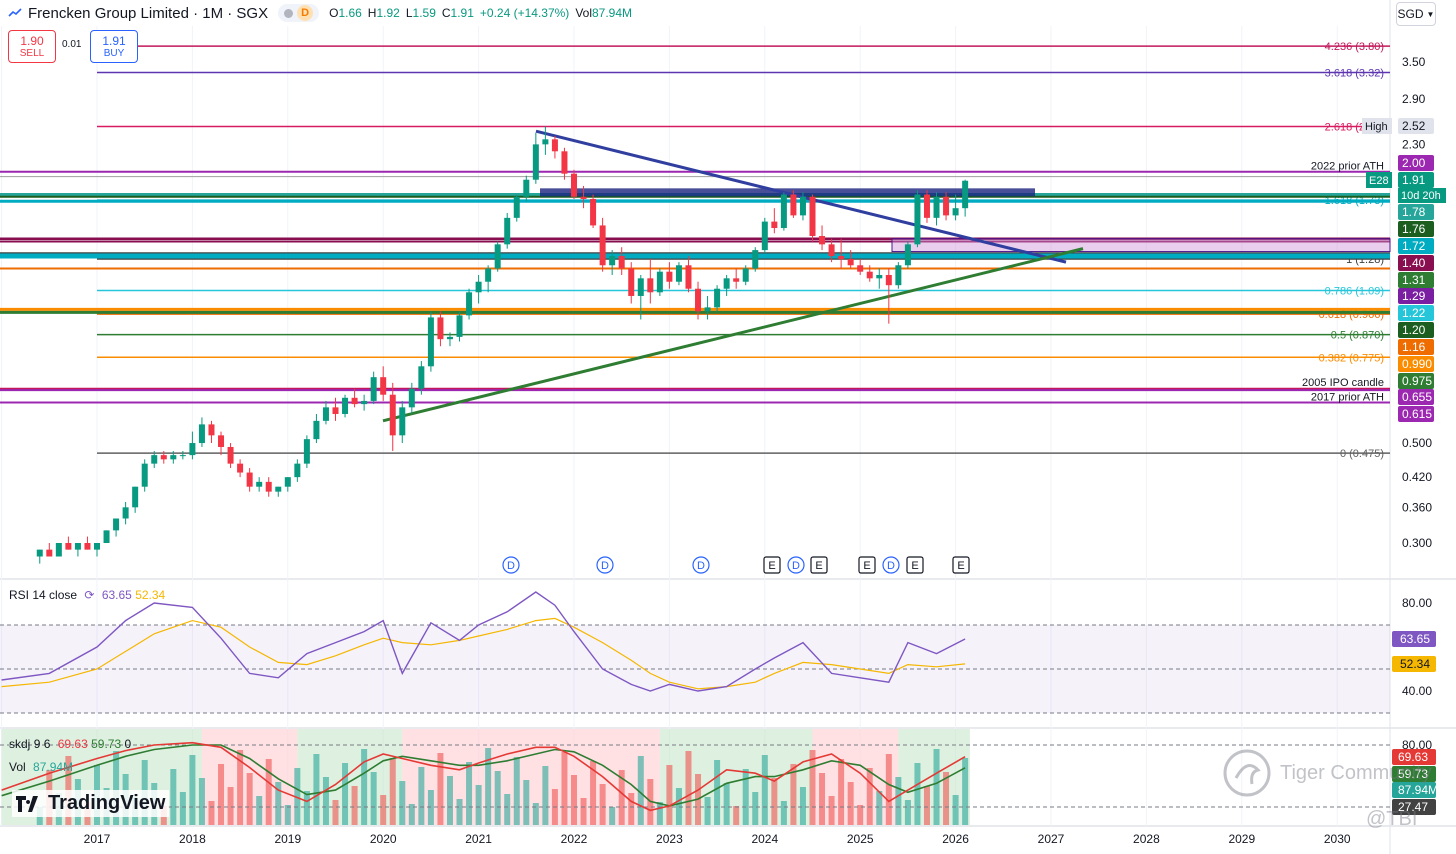 Image resolution: width=1456 pixels, height=854 pixels. Describe the element at coordinates (1421, 196) in the screenshot. I see `countdown-label: 10d 20h` at that location.